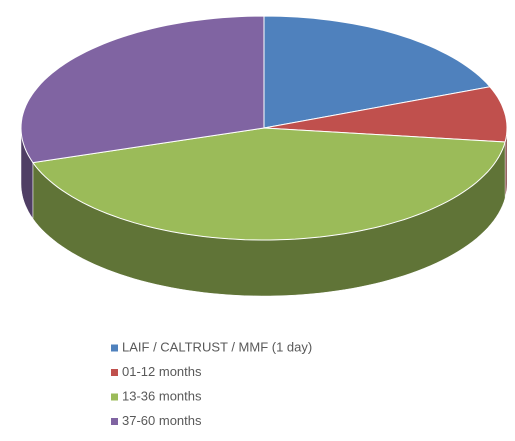  What do you see at coordinates (217, 346) in the screenshot?
I see `legend-label: LAIF / CALTRUST / MMF (1 day)` at bounding box center [217, 346].